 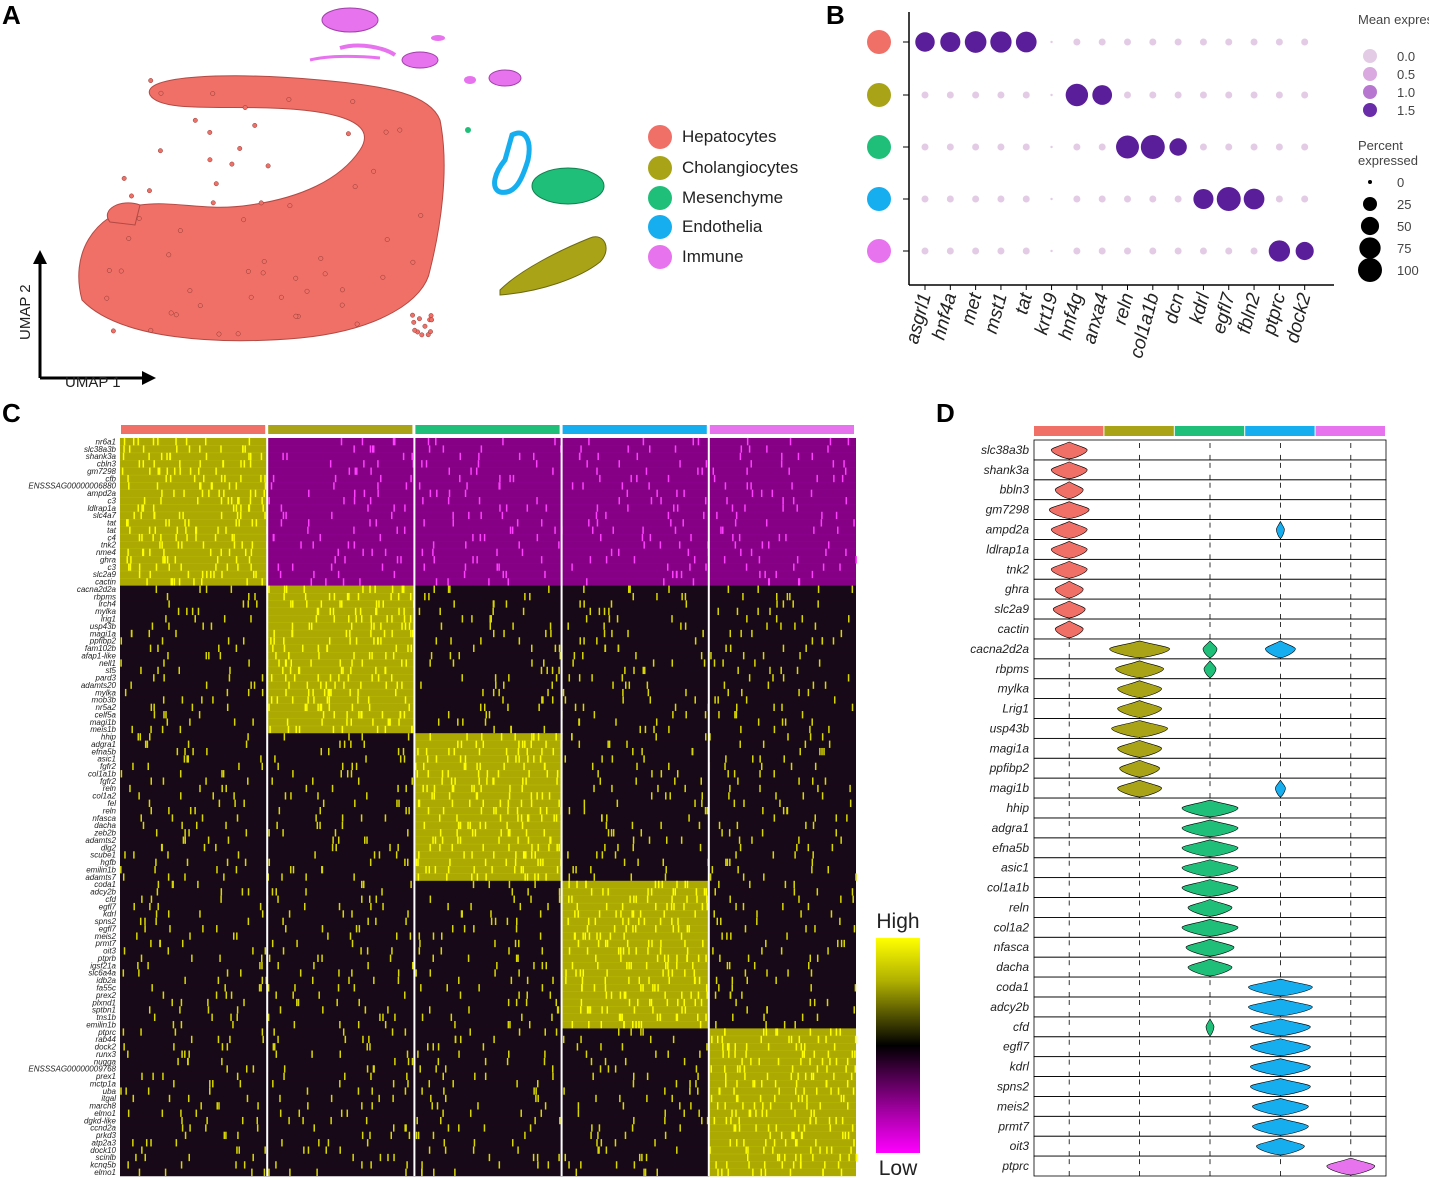 What do you see at coordinates (1404, 204) in the screenshot?
I see `size-legend-value: 25` at bounding box center [1404, 204].